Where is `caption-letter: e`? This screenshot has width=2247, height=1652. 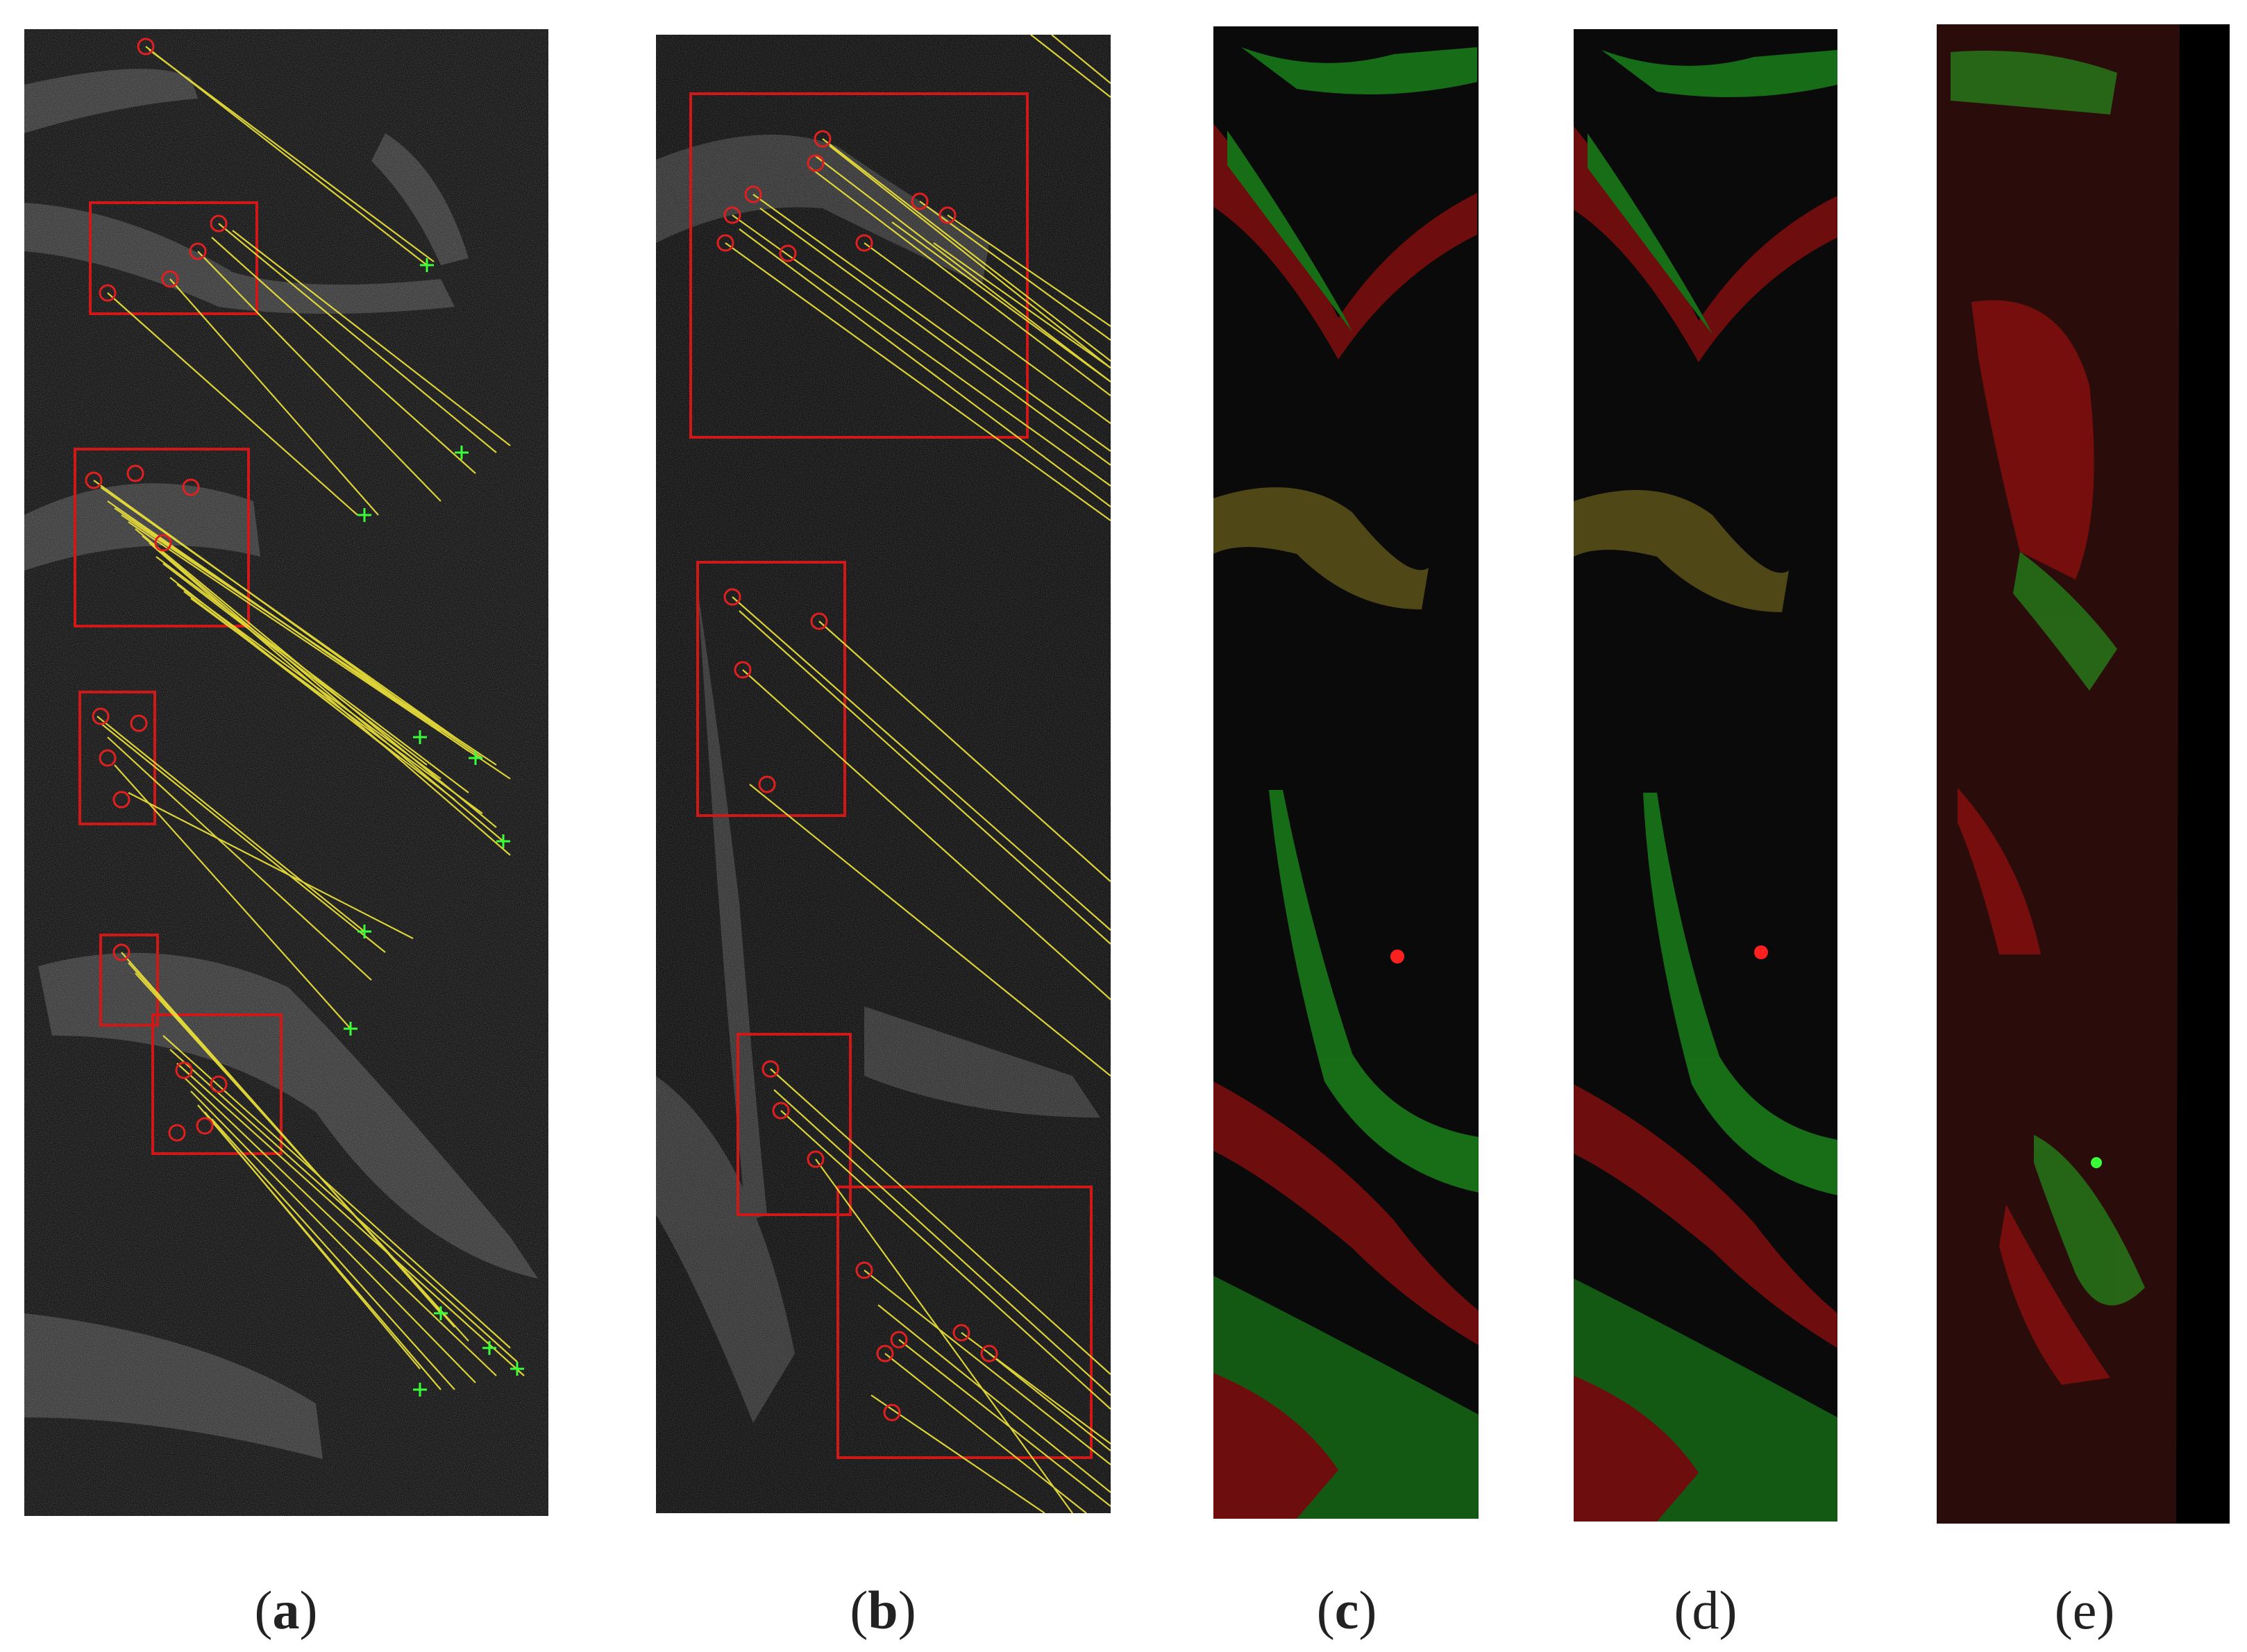
caption-letter: e is located at coordinates (2084, 1610).